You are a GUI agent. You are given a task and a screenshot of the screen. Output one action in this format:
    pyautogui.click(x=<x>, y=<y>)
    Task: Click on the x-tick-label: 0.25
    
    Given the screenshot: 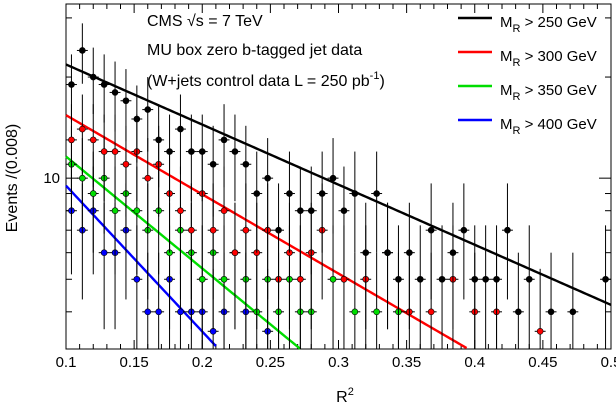 What is the action you would take?
    pyautogui.click(x=270, y=362)
    